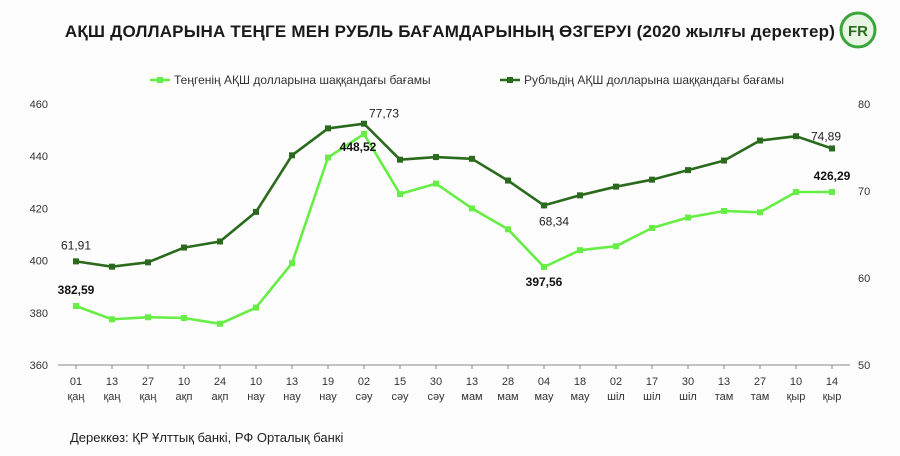 The width and height of the screenshot is (900, 456). Describe the element at coordinates (39, 314) in the screenshot. I see `y-left-tick-label: 380` at that location.